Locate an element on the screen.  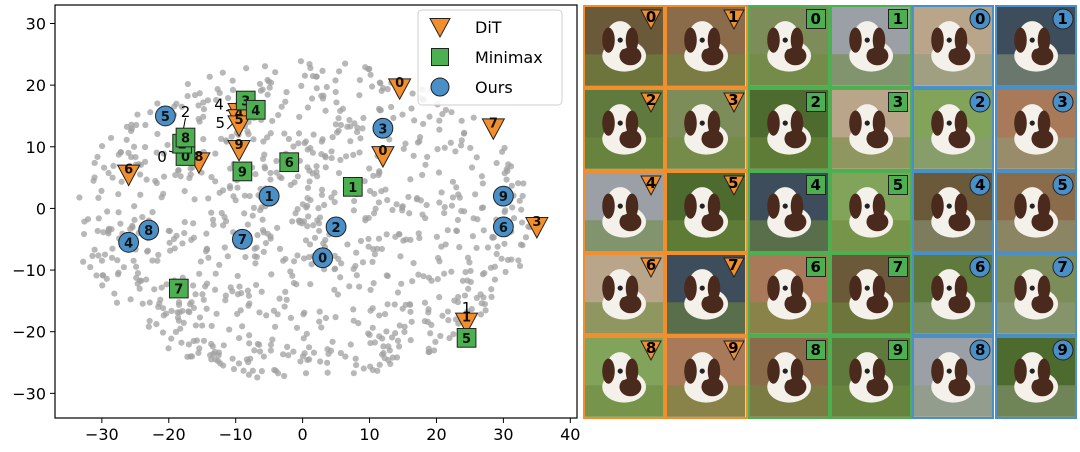
annotation-label: 5 is located at coordinates (221, 123).